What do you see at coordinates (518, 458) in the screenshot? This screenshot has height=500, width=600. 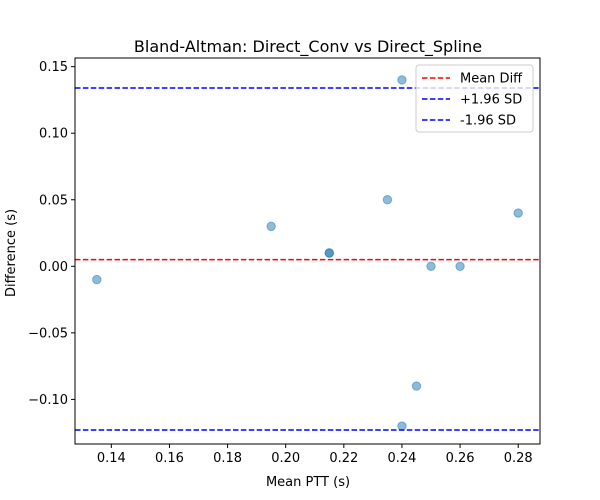 I see `x-tick-label: 0.28` at bounding box center [518, 458].